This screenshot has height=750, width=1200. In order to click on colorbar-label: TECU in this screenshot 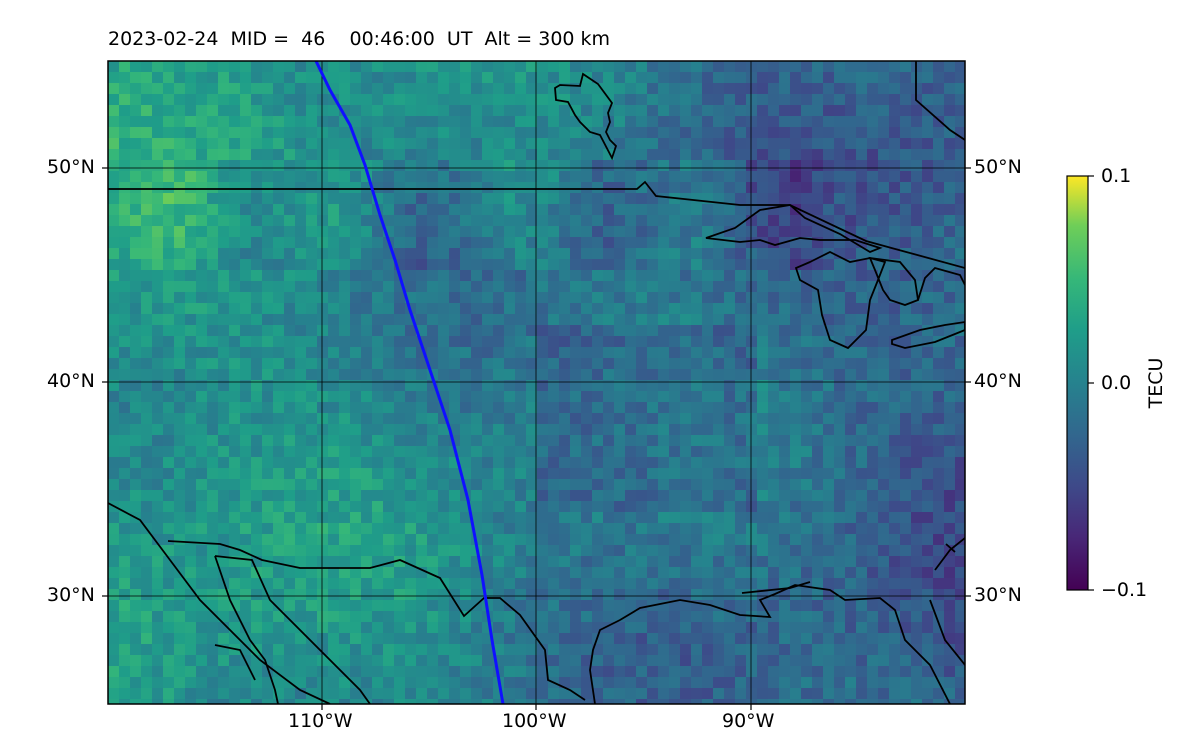, I will do `click(1156, 383)`.